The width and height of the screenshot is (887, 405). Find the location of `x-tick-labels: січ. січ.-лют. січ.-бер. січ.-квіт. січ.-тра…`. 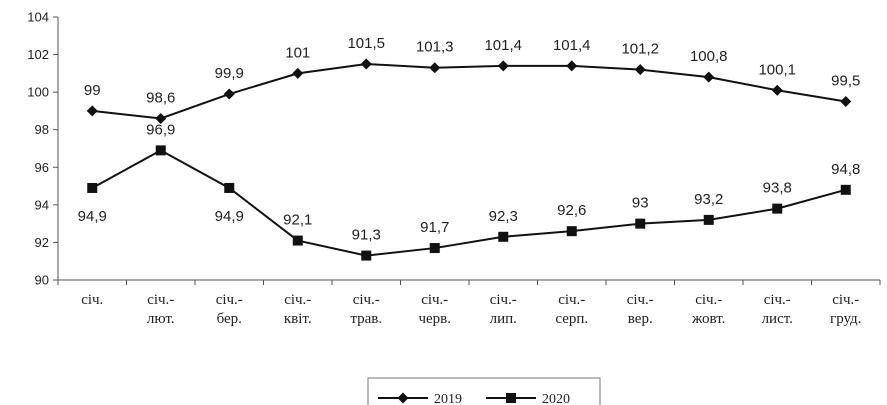

x-tick-labels: січ. січ.-лют. січ.-бер. січ.-квіт. січ.-тра… is located at coordinates (469, 303).